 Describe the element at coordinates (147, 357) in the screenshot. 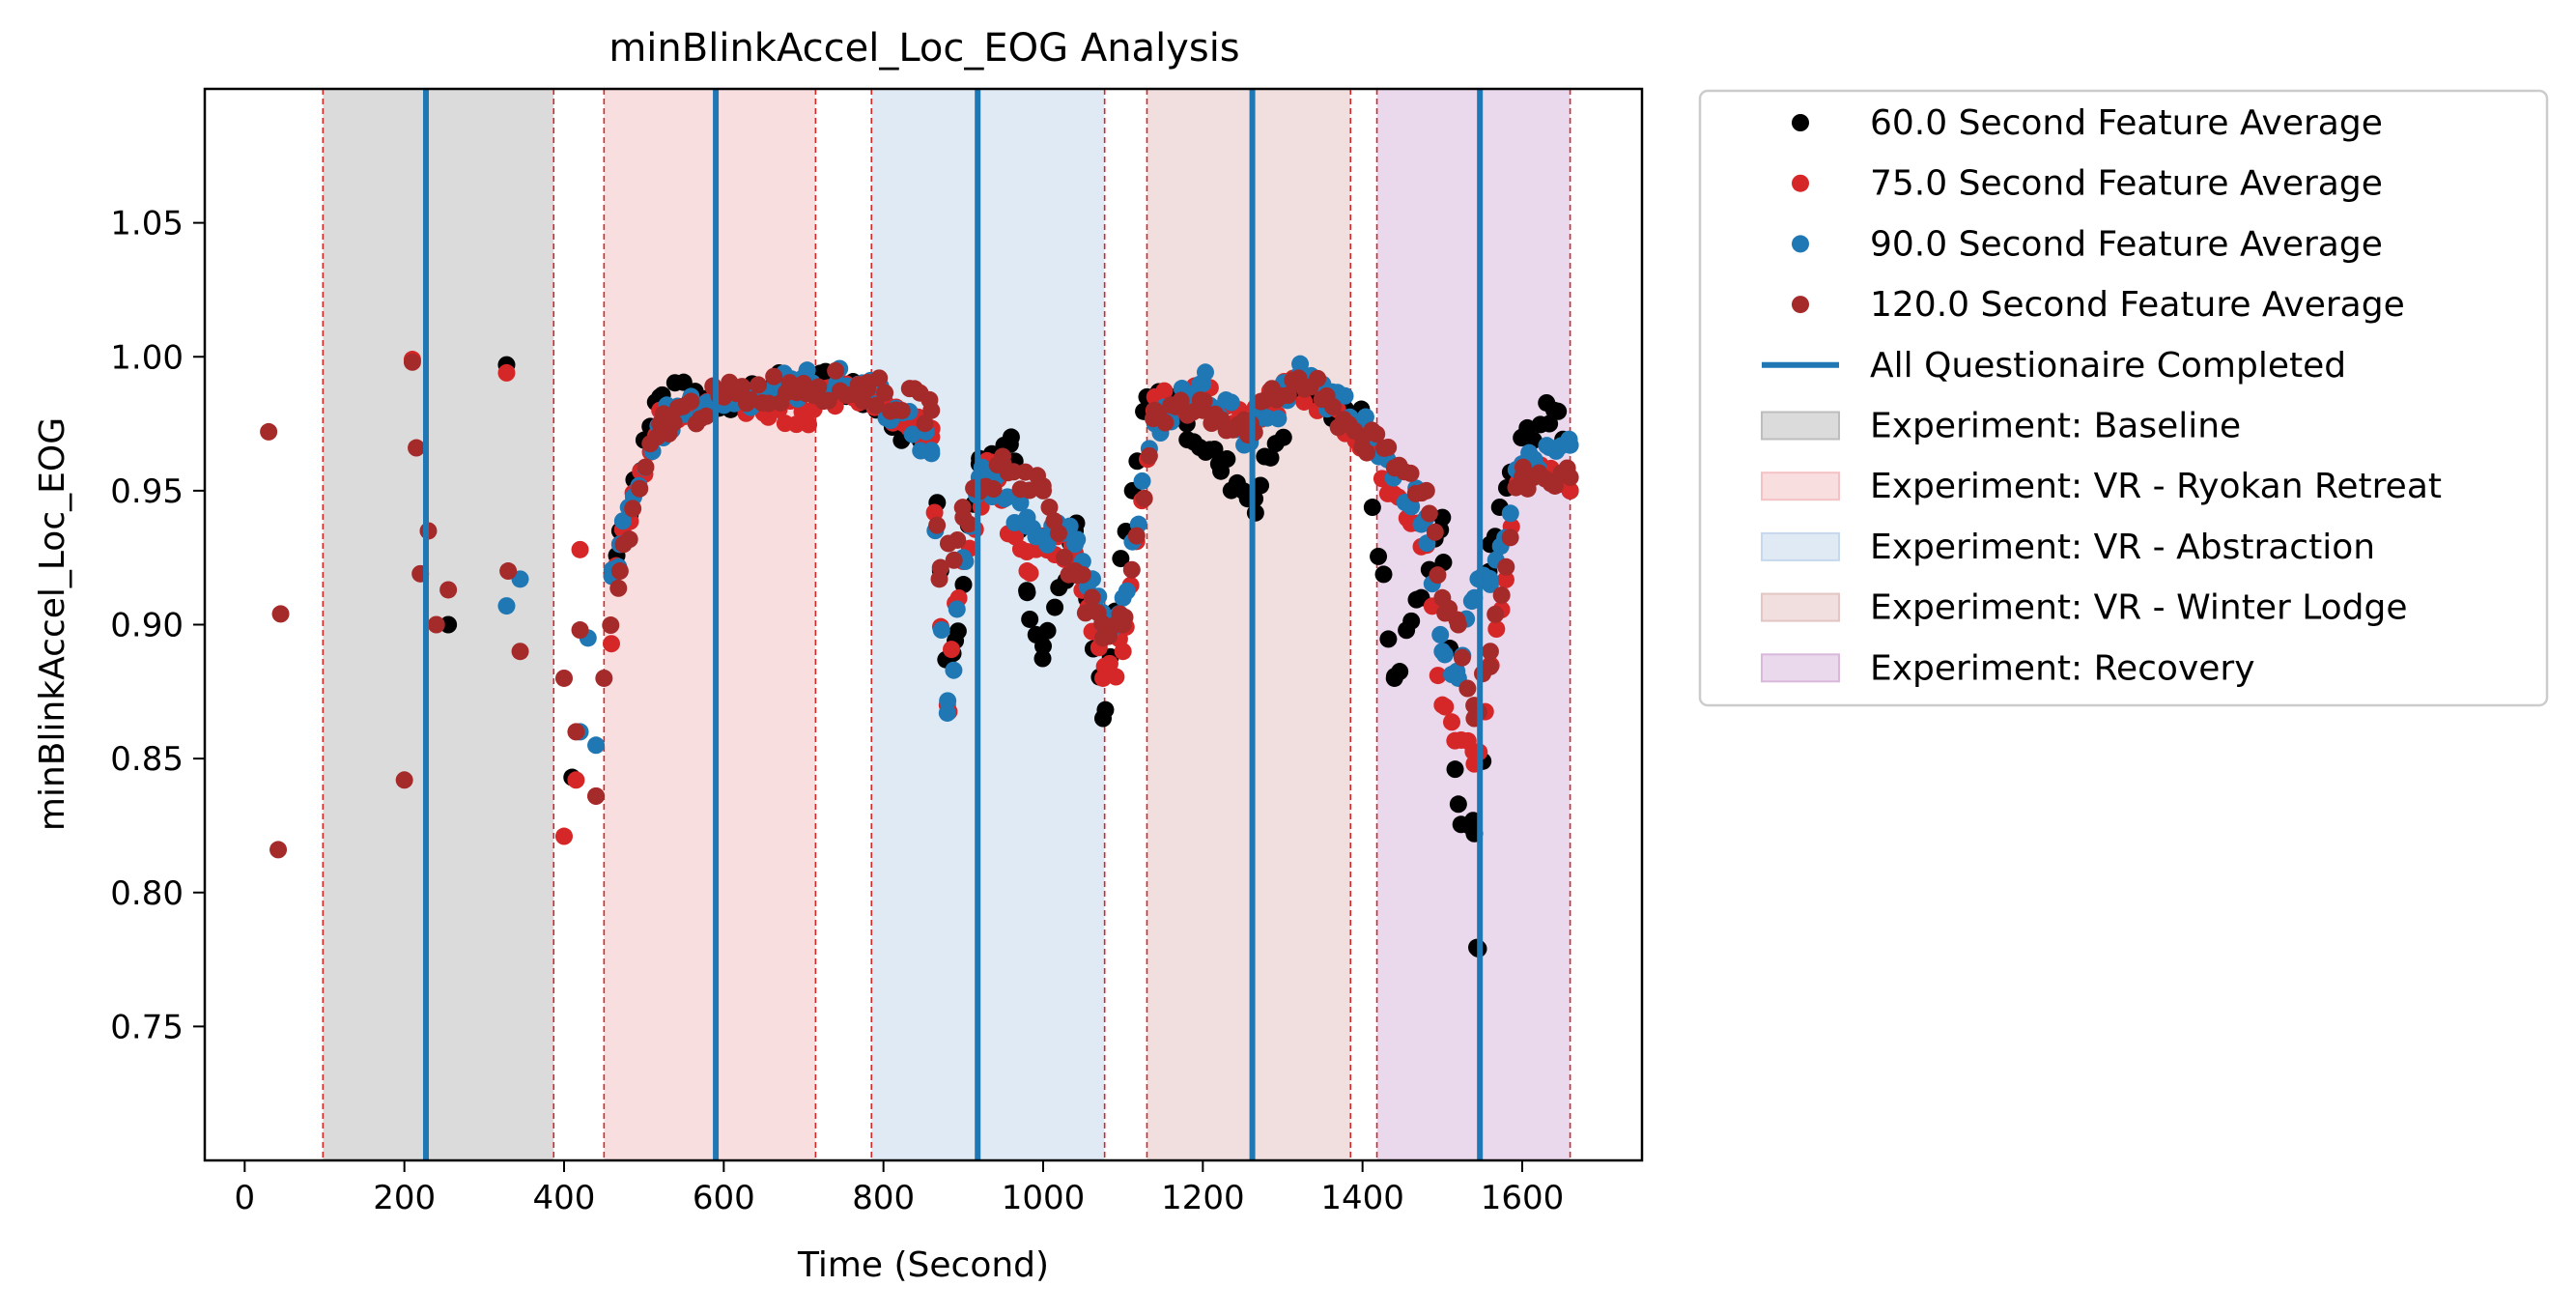

I see `y-tick-label: 1.00` at that location.